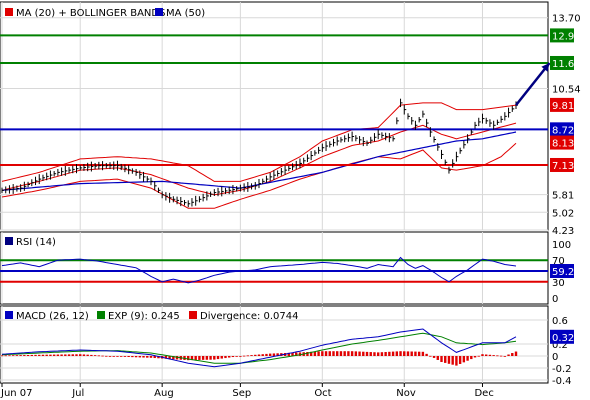  Describe the element at coordinates (560, 321) in the screenshot. I see `macd-y-tick-label: 0.6` at that location.